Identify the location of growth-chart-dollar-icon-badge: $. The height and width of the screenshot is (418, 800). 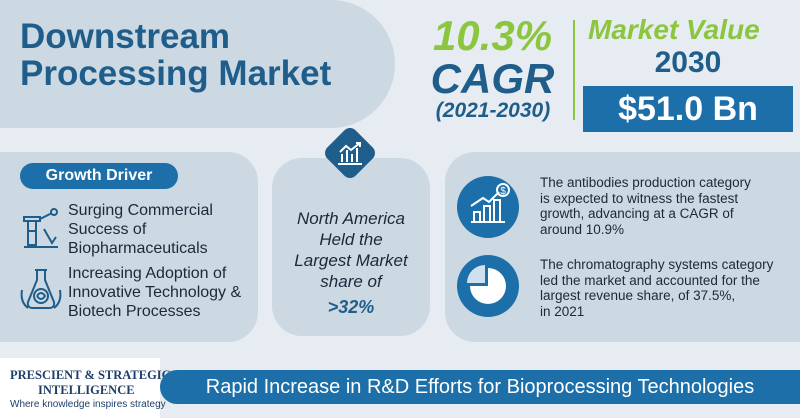
(488, 207).